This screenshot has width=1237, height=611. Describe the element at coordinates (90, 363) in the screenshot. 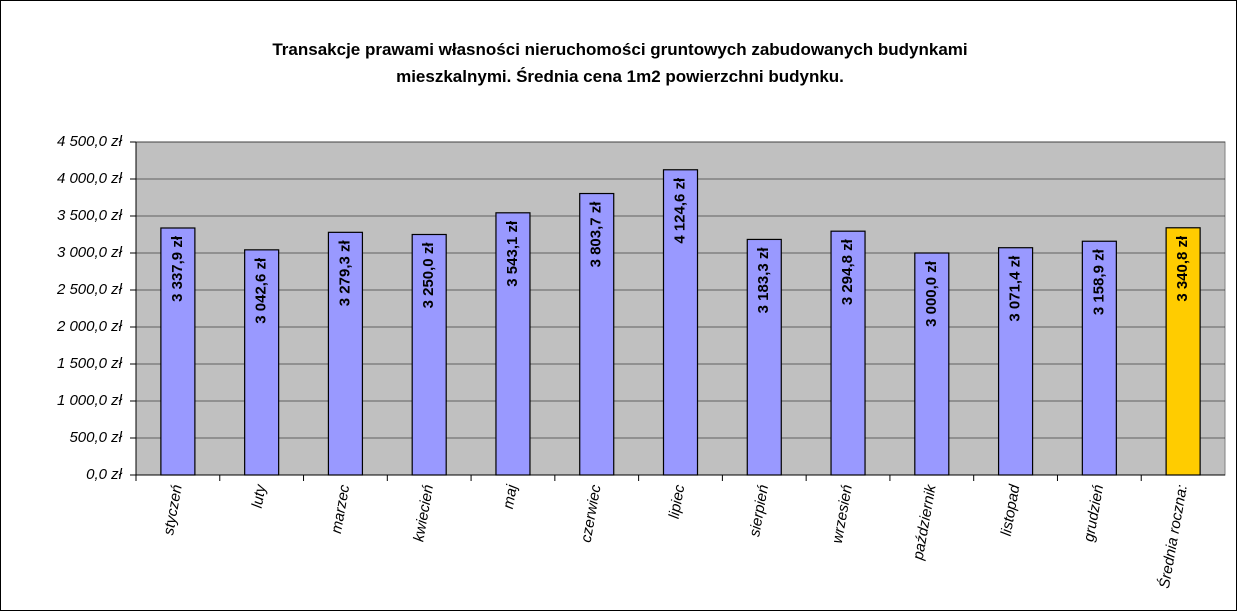

I see `y-tick-label: 1 500,0 zł` at that location.